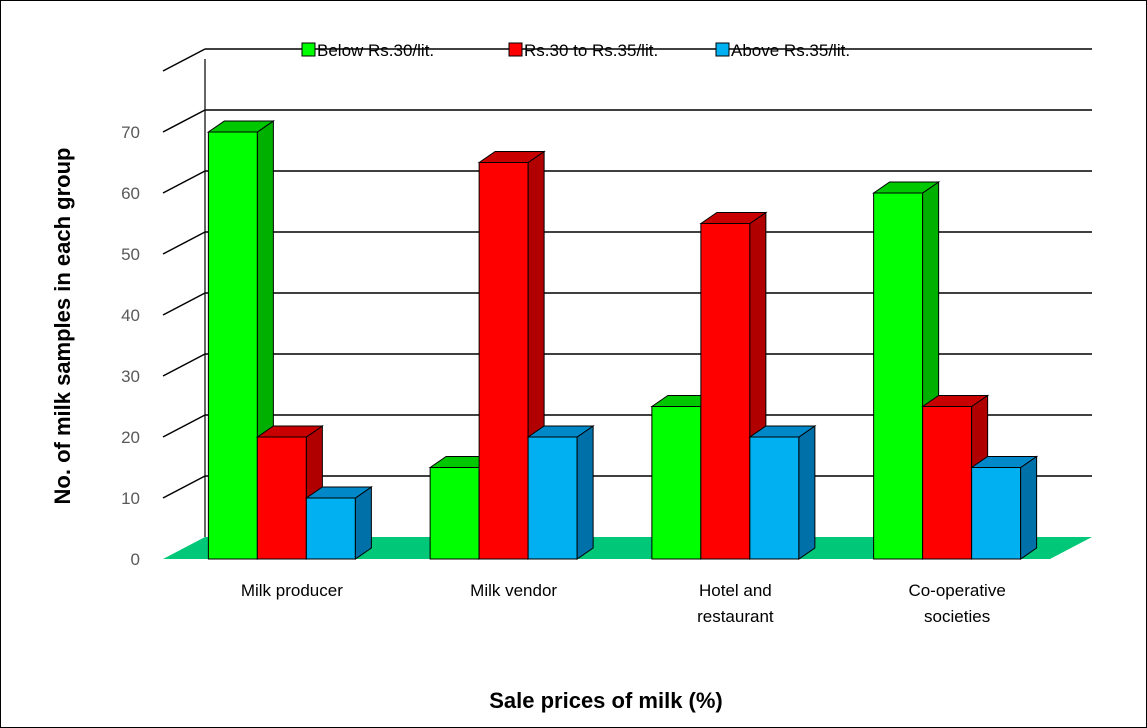  Describe the element at coordinates (292, 590) in the screenshot. I see `x-category-label: Milk producer` at that location.